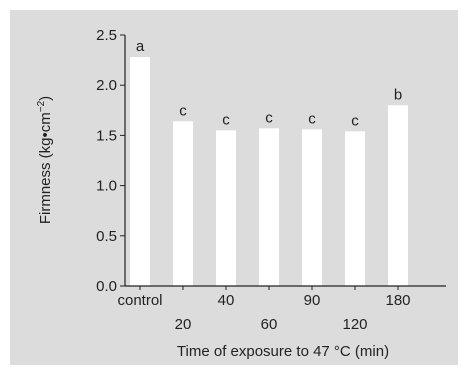 The height and width of the screenshot is (377, 467). I want to click on y-axis-title: Firmness (kg•cm−2), so click(45, 160).